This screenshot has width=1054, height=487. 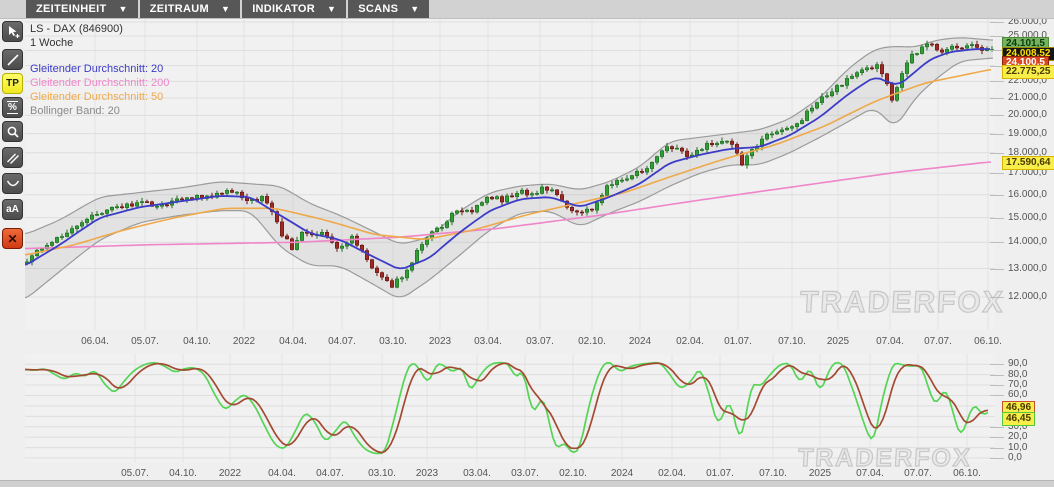 I want to click on menu-zeiteinheit: ZEITEINHEIT ▼, so click(x=82, y=9).